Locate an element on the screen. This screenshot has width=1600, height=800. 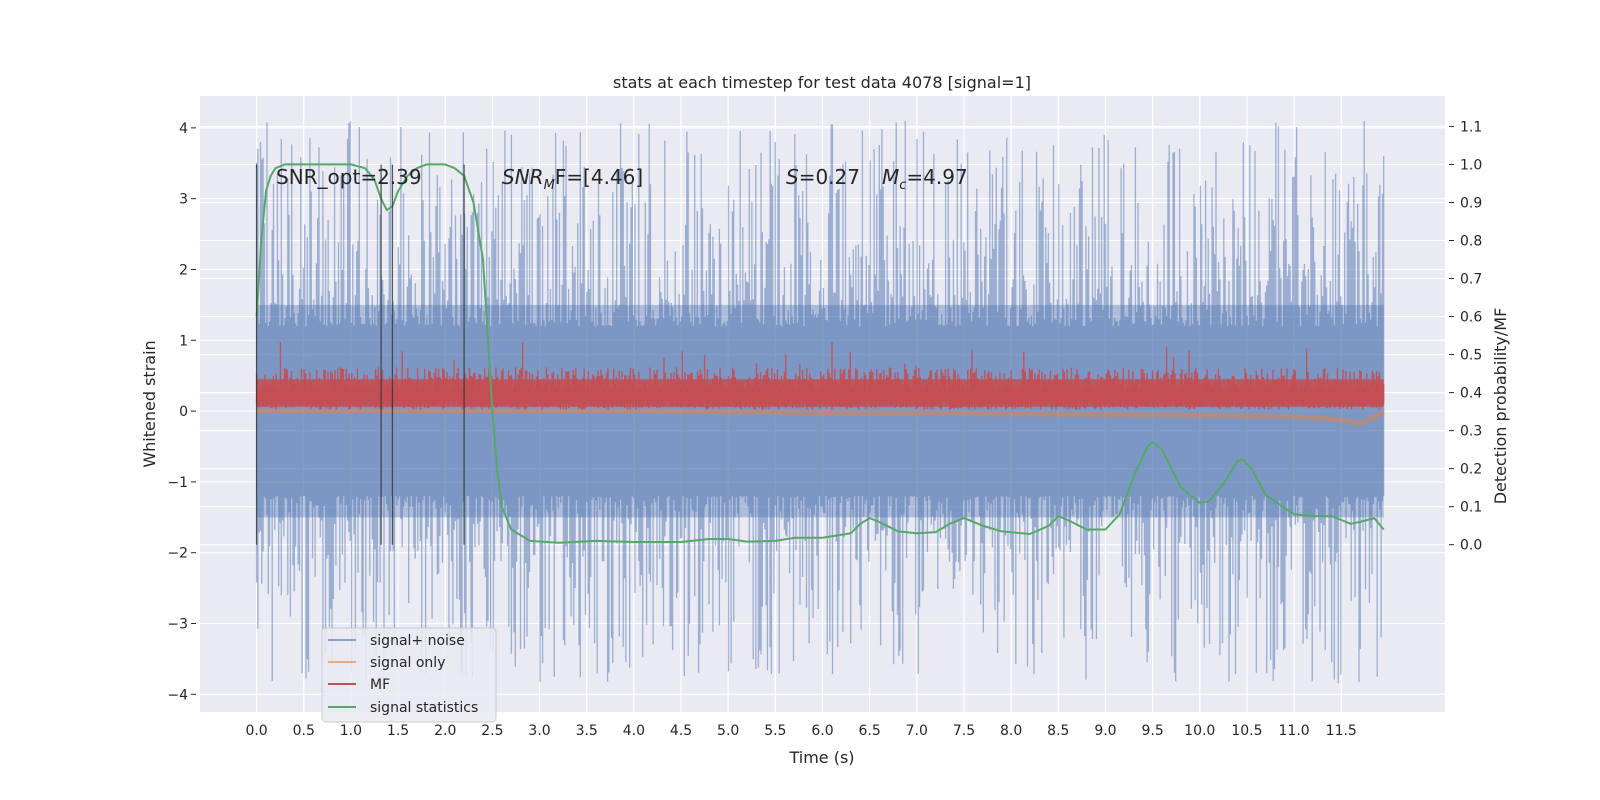
x-tick-label: 9.5 is located at coordinates (1152, 731).